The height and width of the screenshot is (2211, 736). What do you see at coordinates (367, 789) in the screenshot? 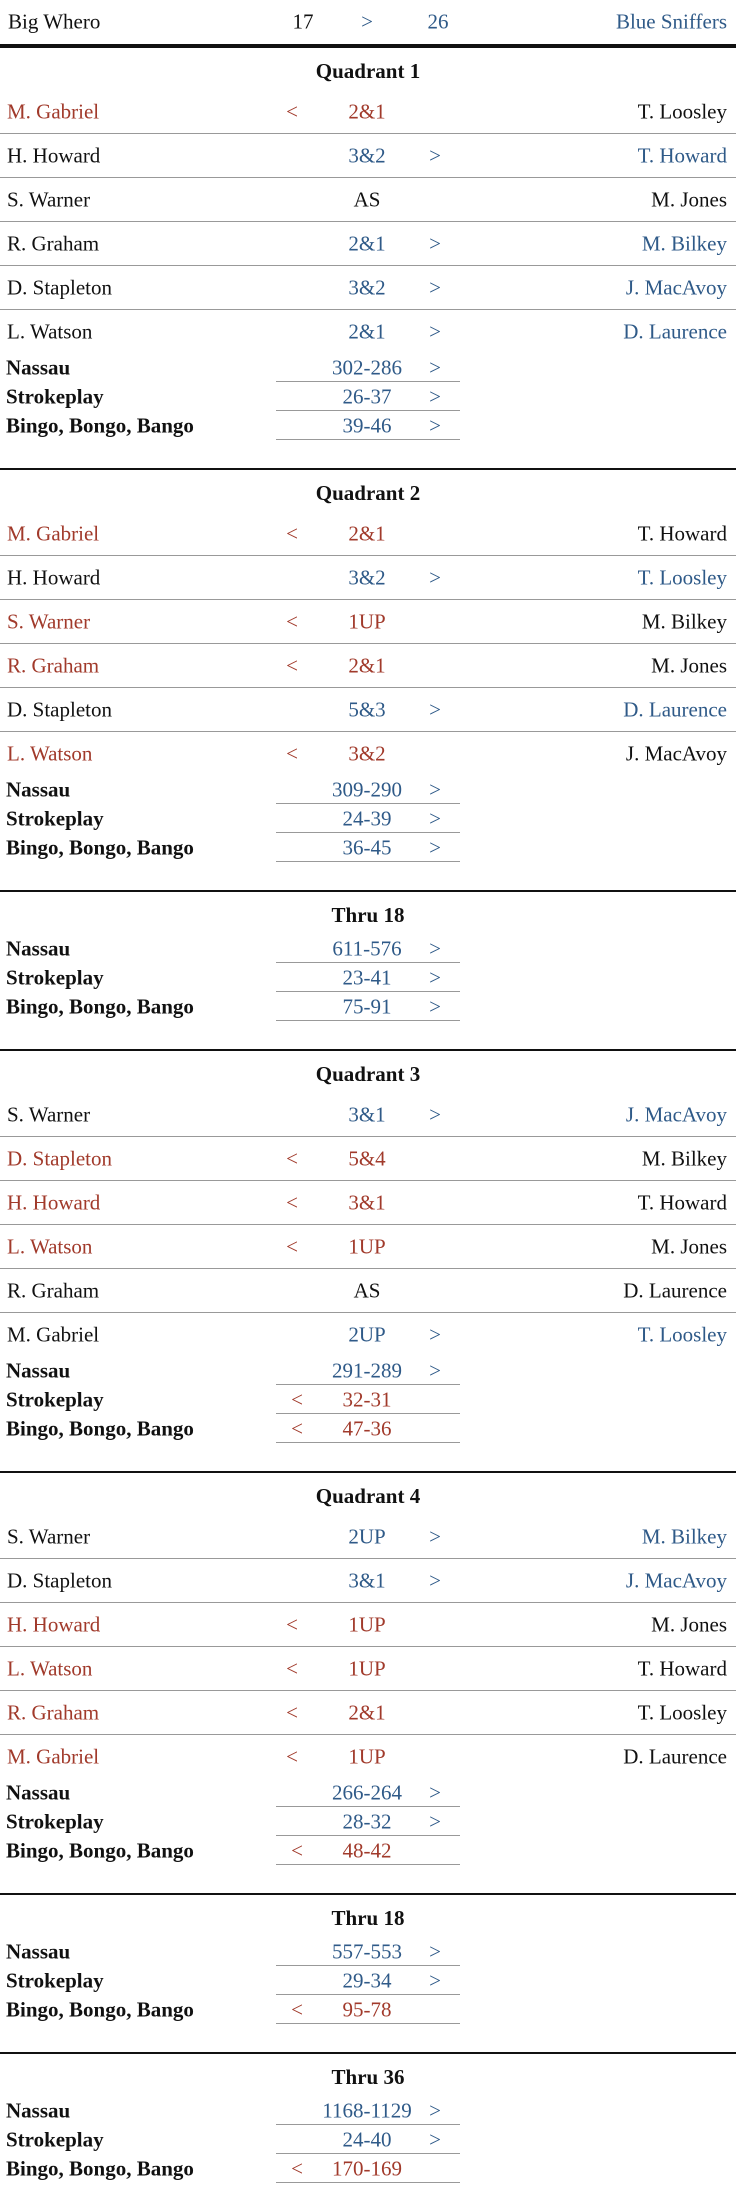
I see `total-score: 309-290` at bounding box center [367, 789].